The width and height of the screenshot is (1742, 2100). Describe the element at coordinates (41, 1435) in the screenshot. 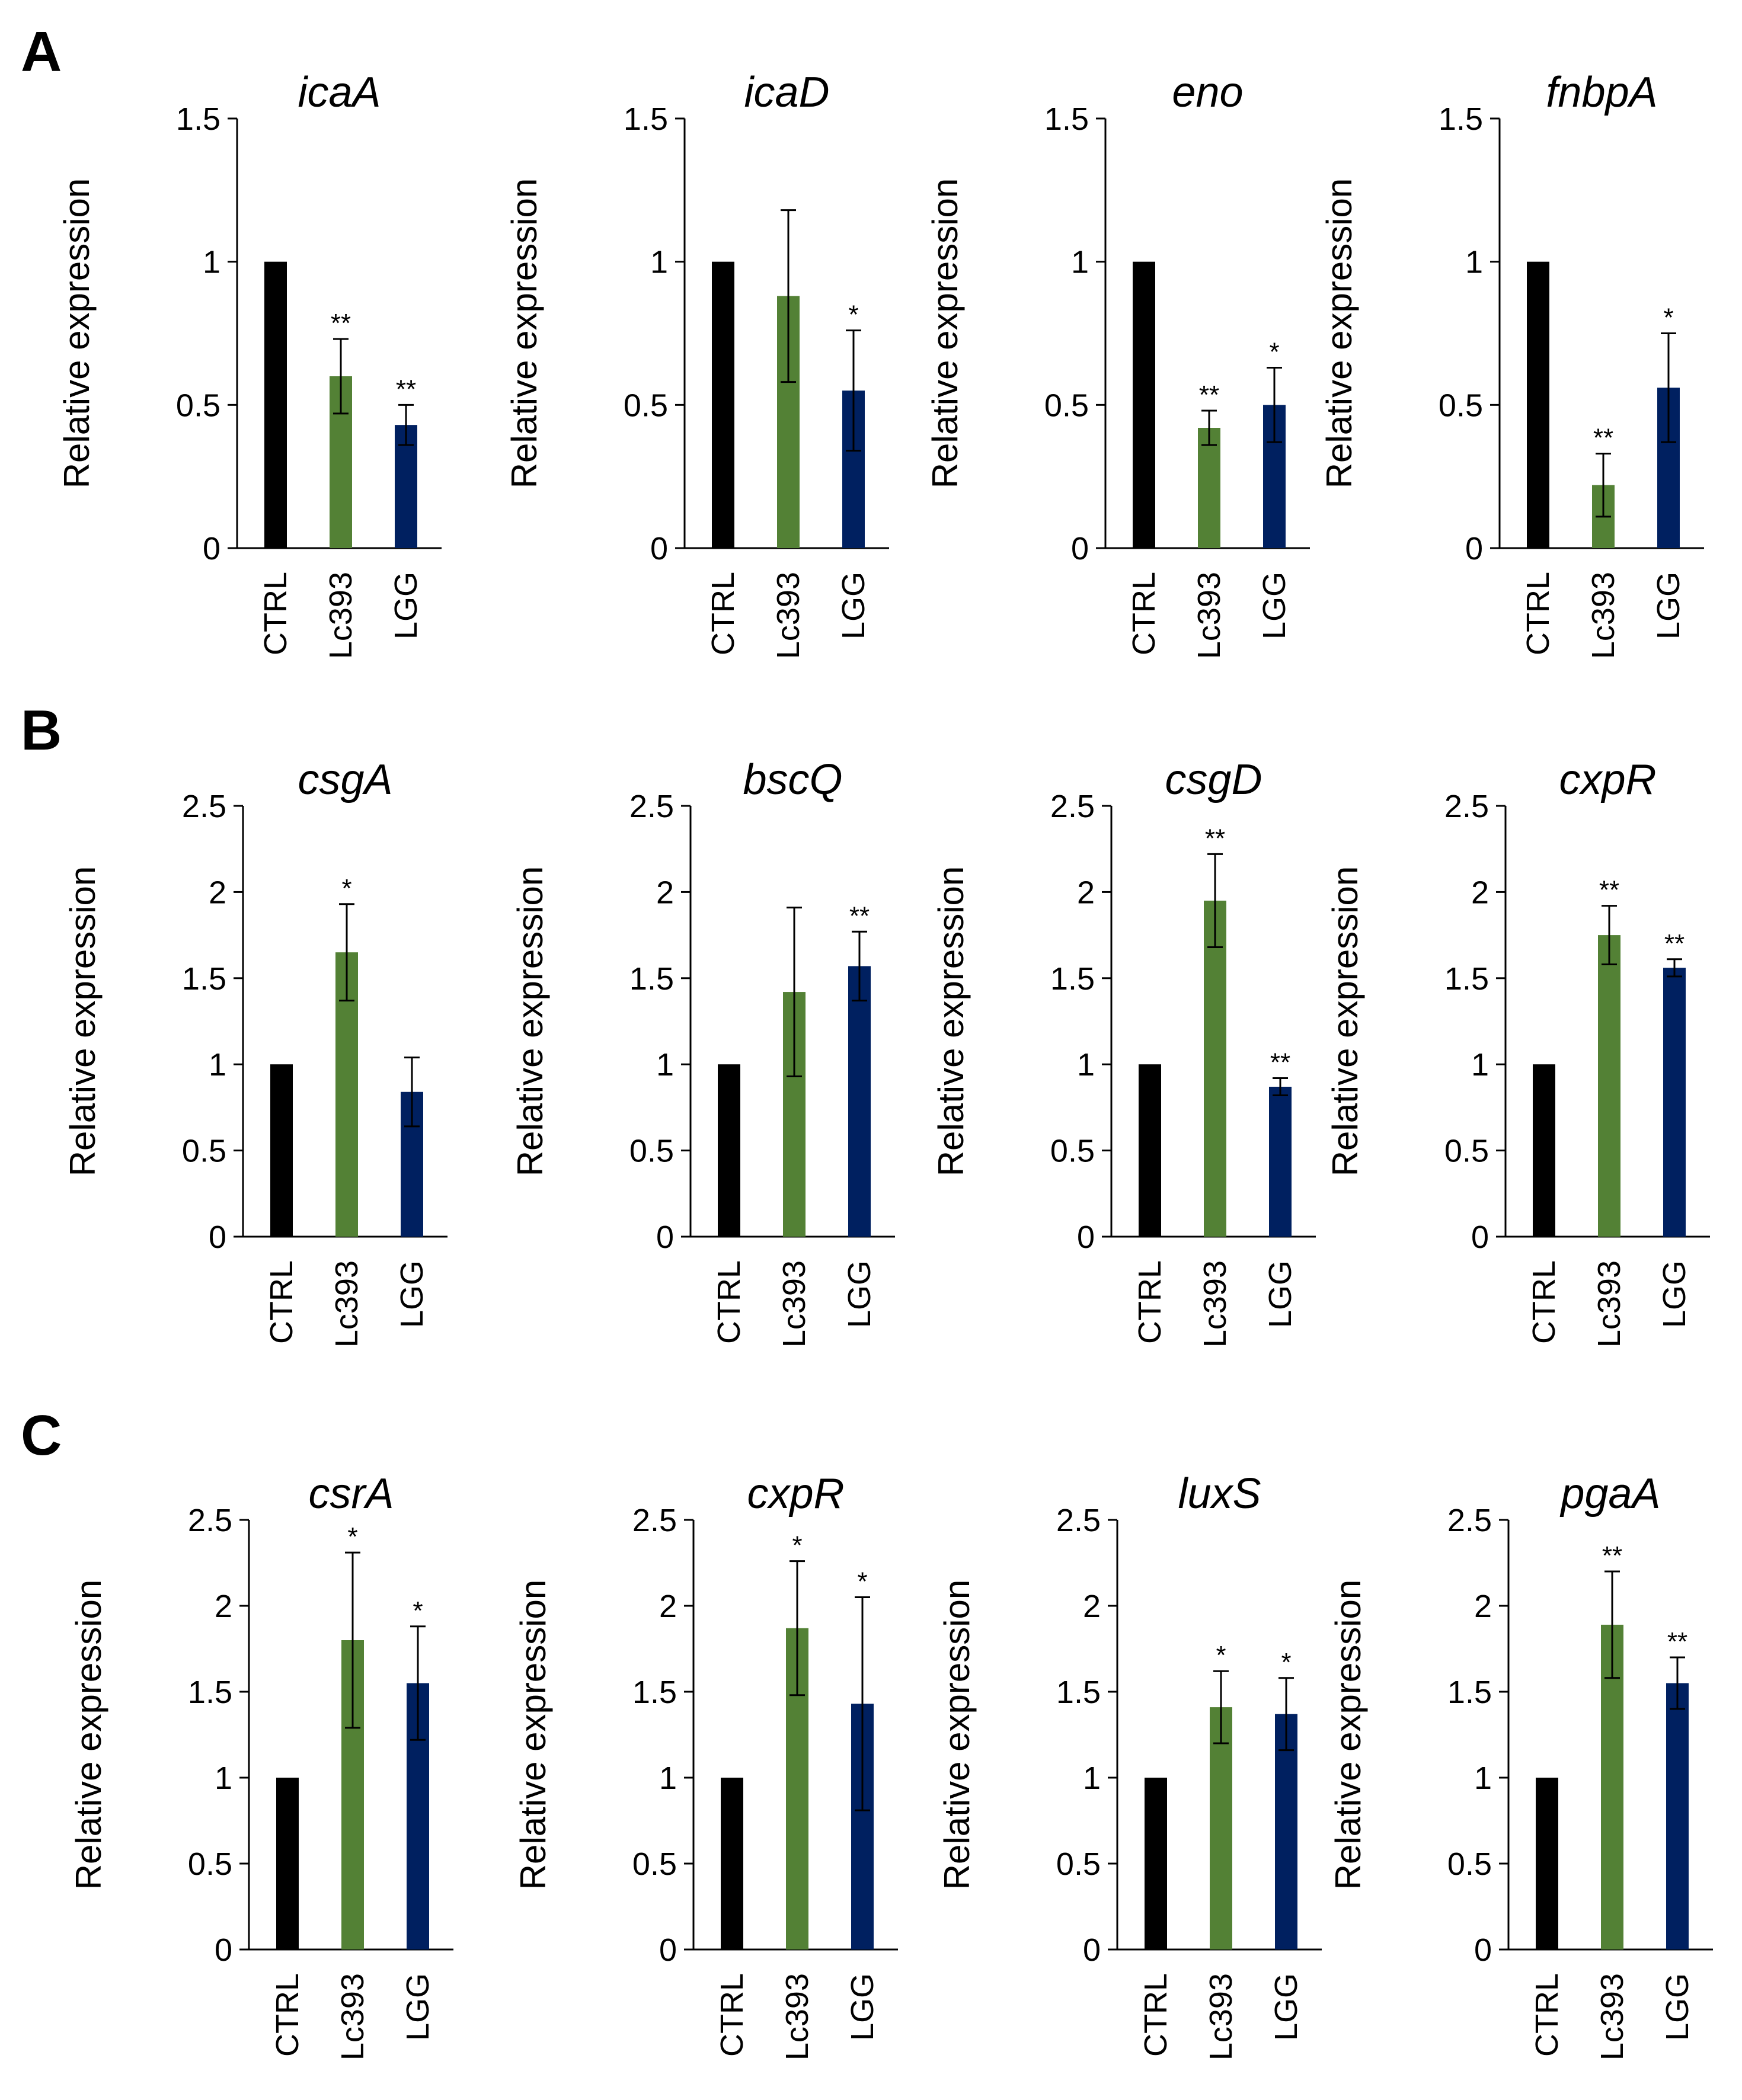

I see `panel-letter-c: C` at that location.